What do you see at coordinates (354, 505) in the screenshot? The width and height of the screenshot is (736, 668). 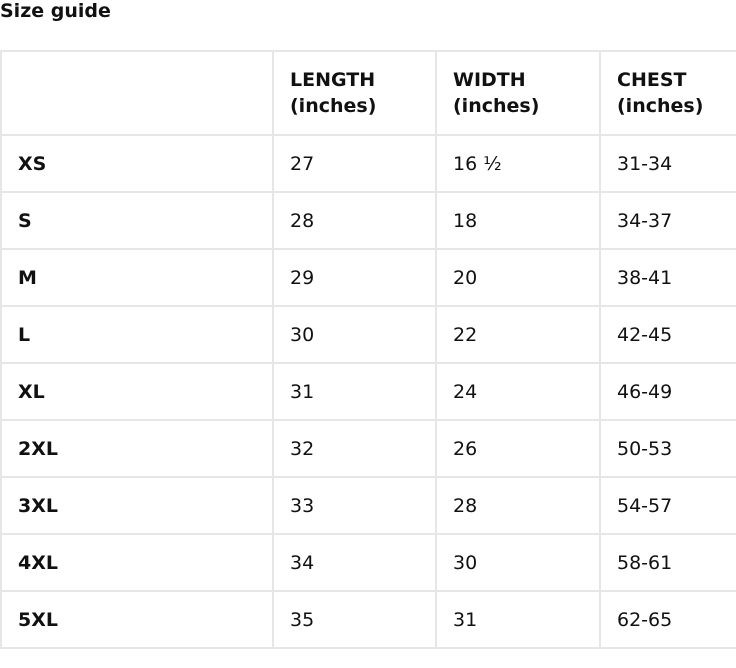 I see `cell-length: 33` at bounding box center [354, 505].